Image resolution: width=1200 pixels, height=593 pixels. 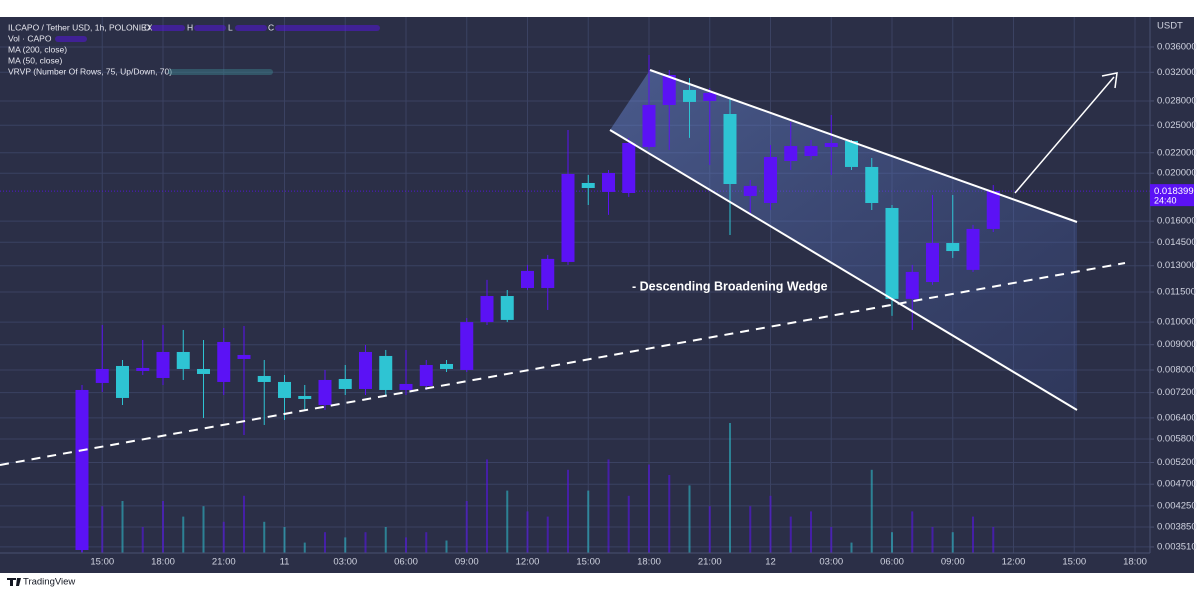 What do you see at coordinates (90, 71) in the screenshot?
I see `indicator-label: VRVP (Number Of Rows, 75, Up/Down, 70)` at bounding box center [90, 71].